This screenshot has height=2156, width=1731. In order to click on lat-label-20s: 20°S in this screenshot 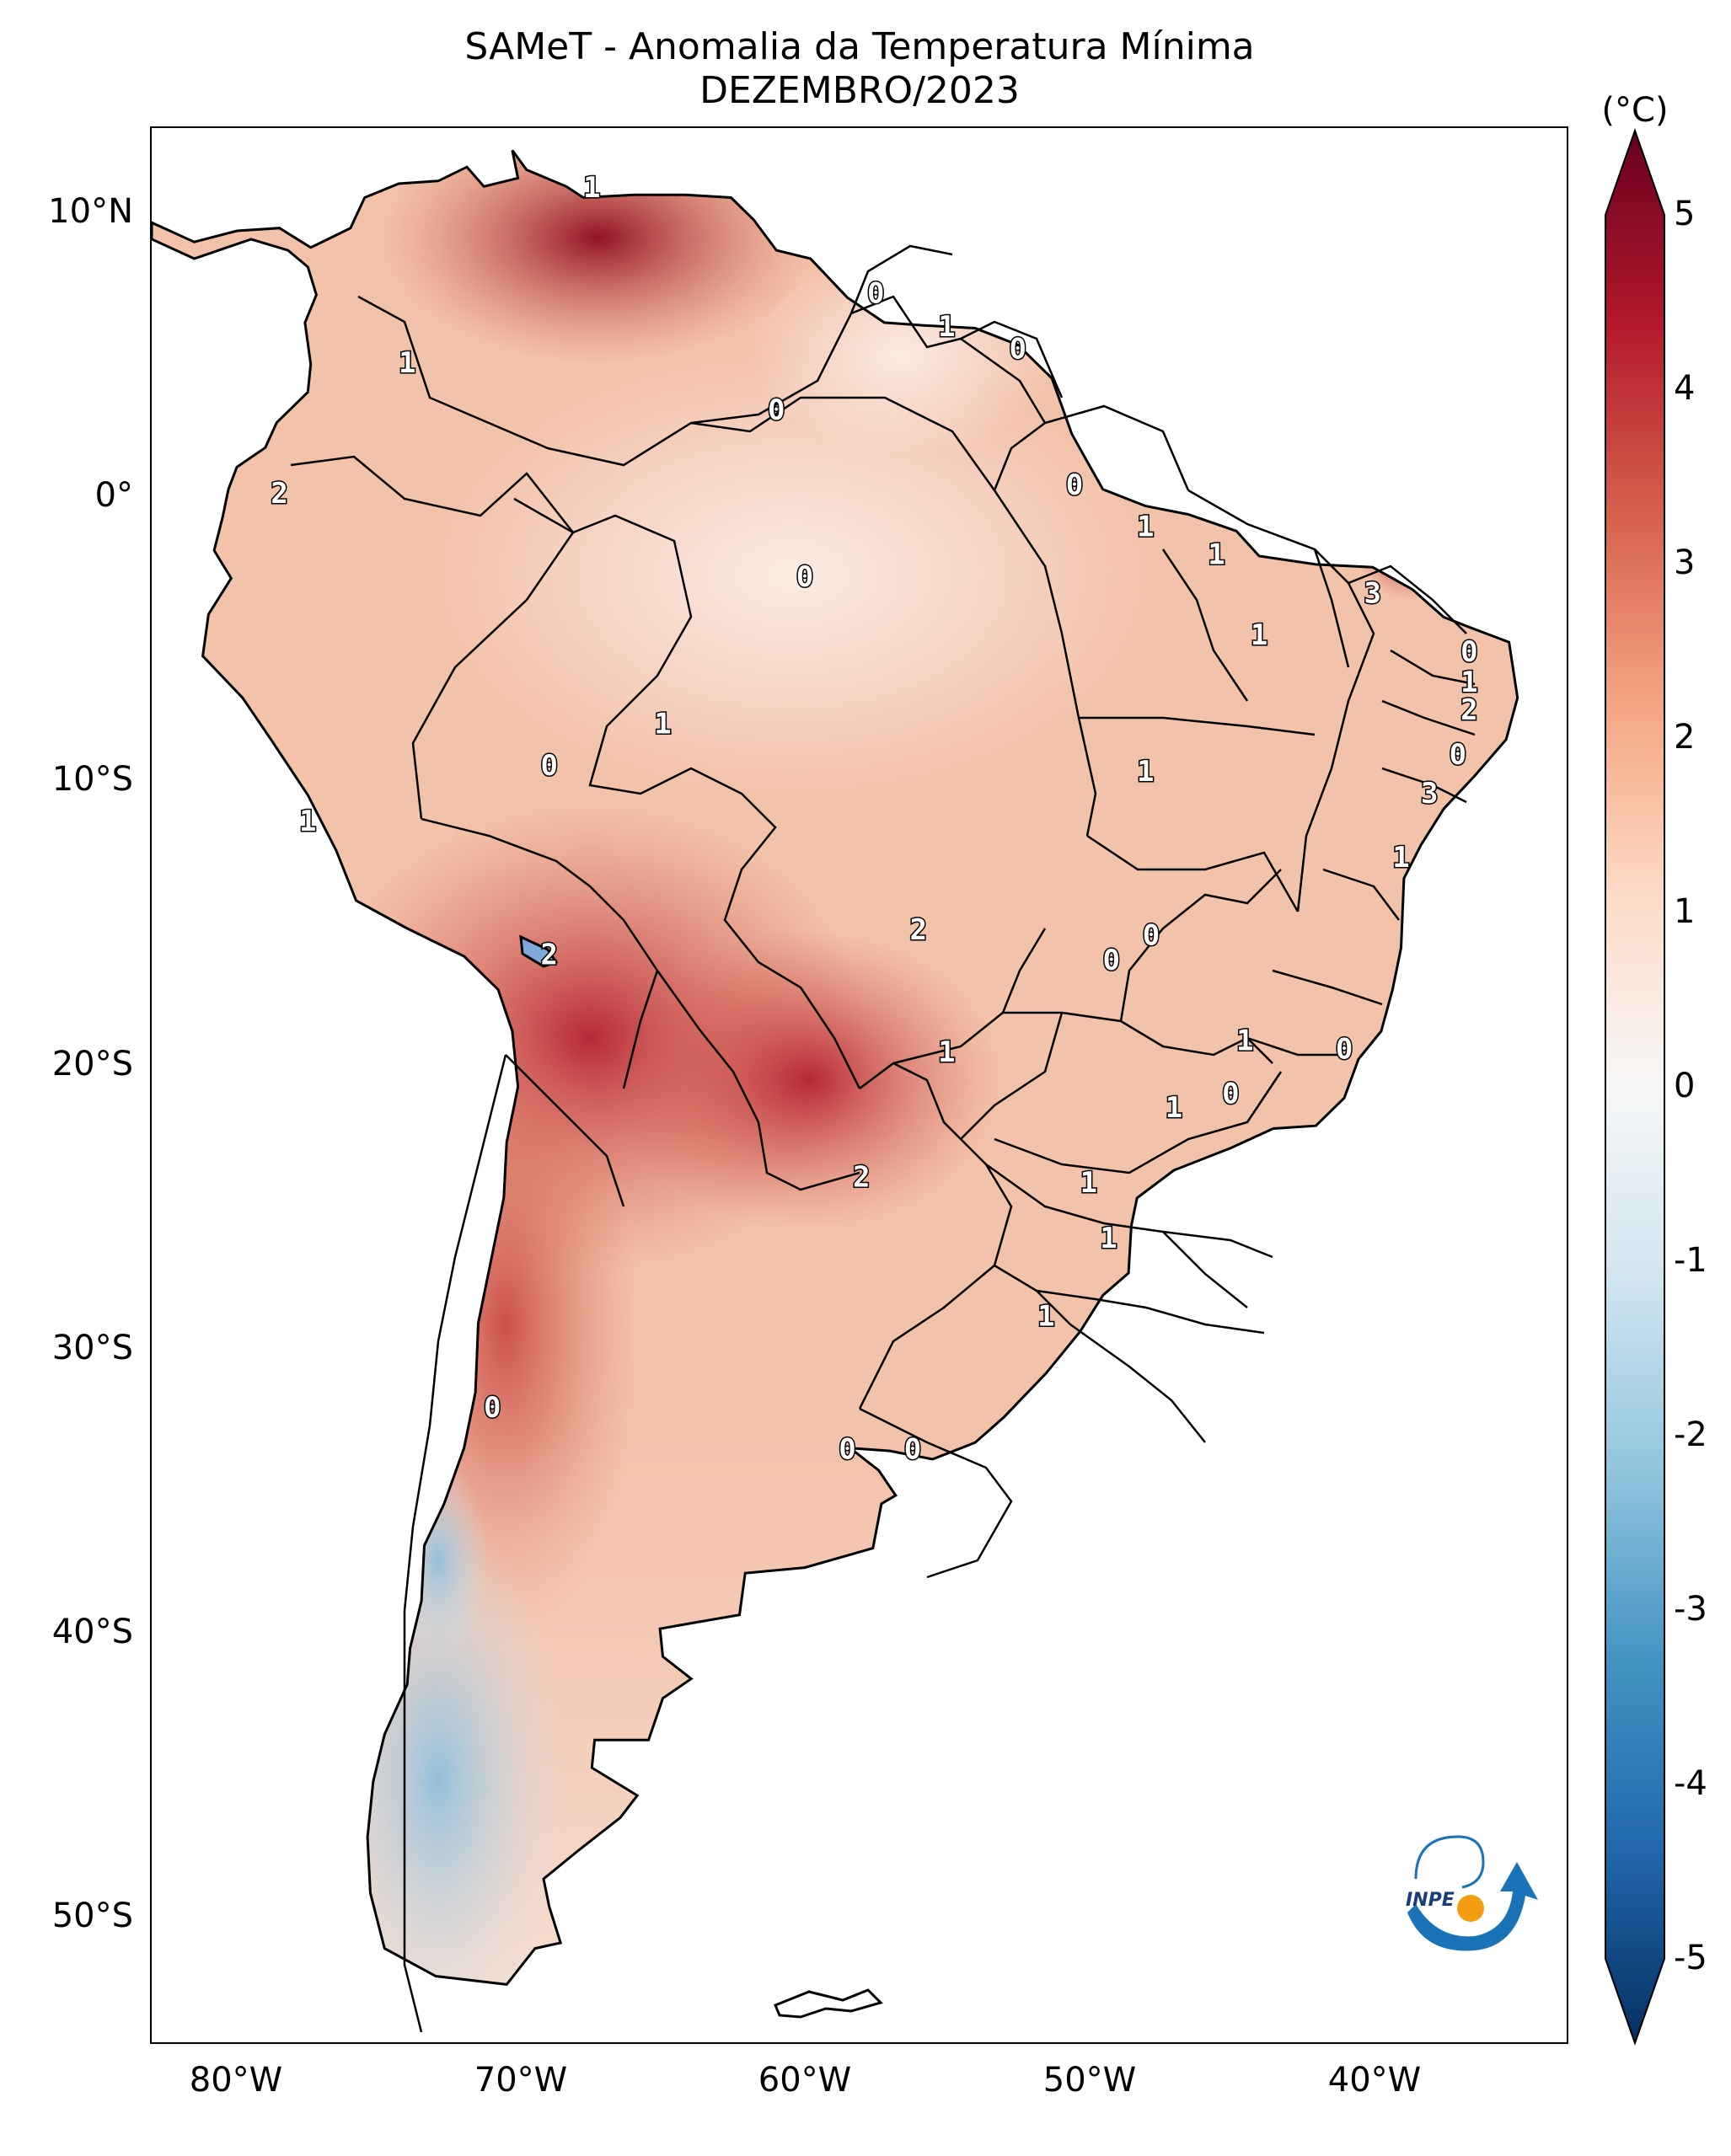, I will do `click(92, 1064)`.